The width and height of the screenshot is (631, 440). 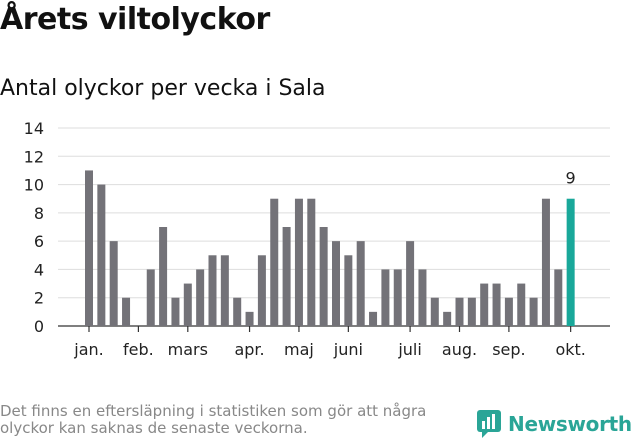 What do you see at coordinates (570, 262) in the screenshot?
I see `bar-highlight` at bounding box center [570, 262].